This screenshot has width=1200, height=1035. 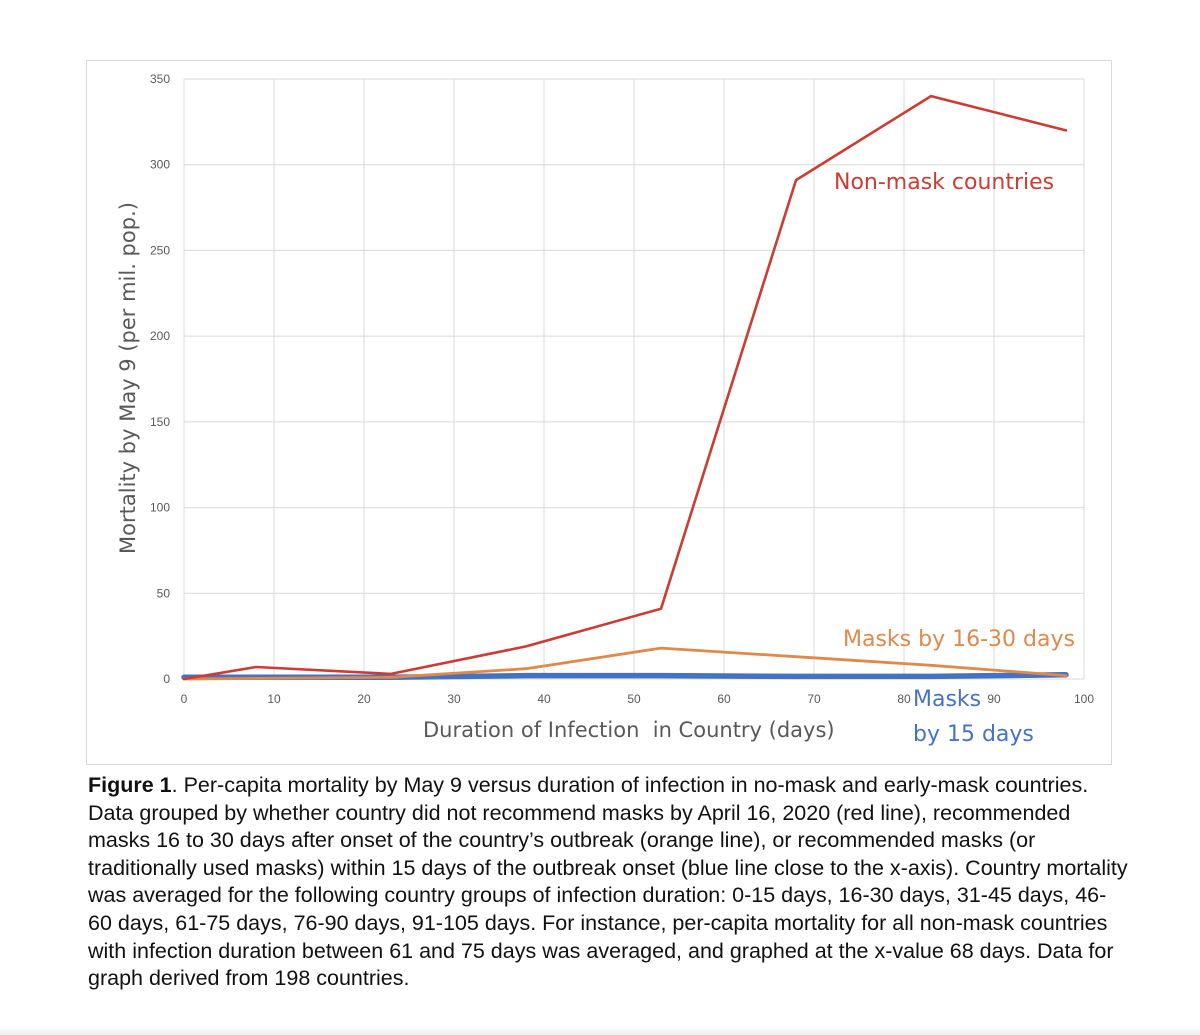 I want to click on y-tick-label: 0, so click(x=166, y=679).